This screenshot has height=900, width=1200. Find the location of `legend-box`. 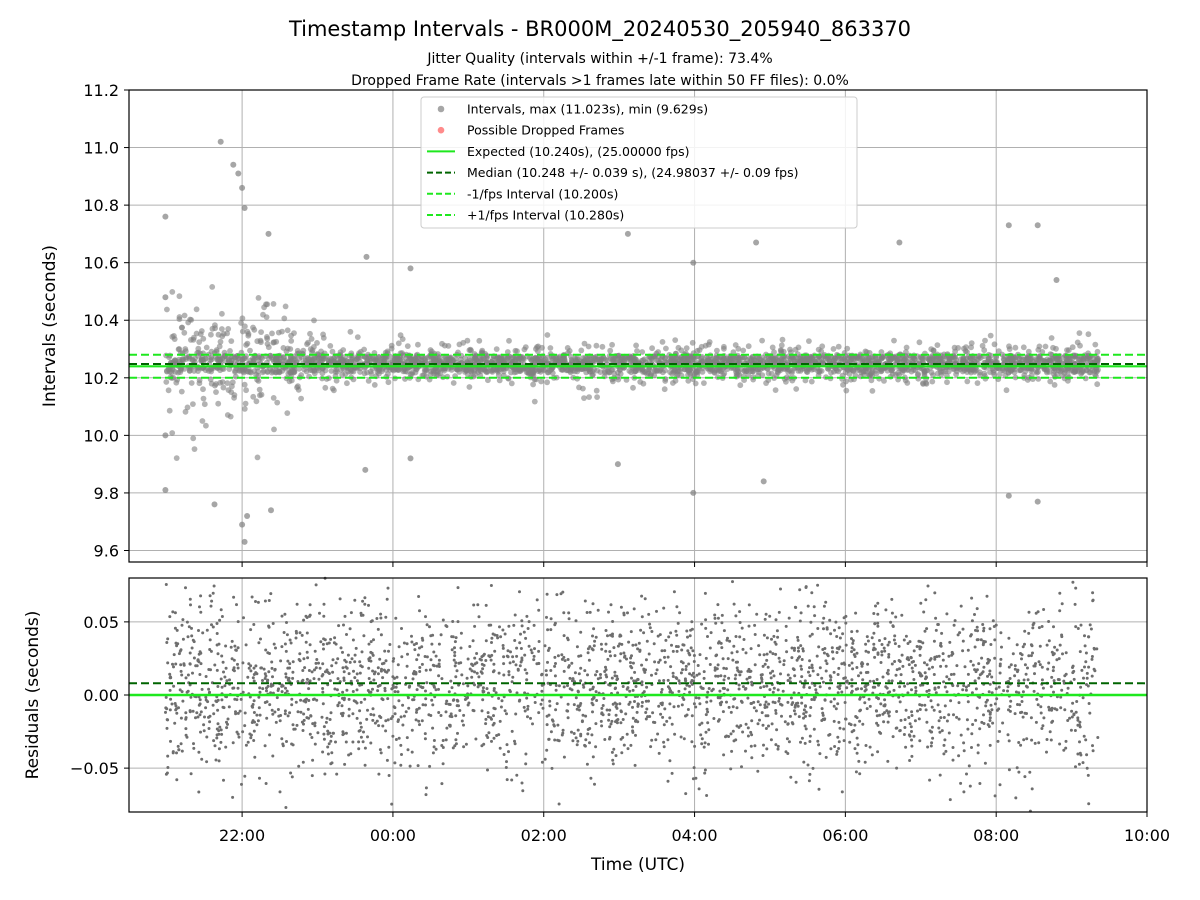

legend-box is located at coordinates (639, 162).